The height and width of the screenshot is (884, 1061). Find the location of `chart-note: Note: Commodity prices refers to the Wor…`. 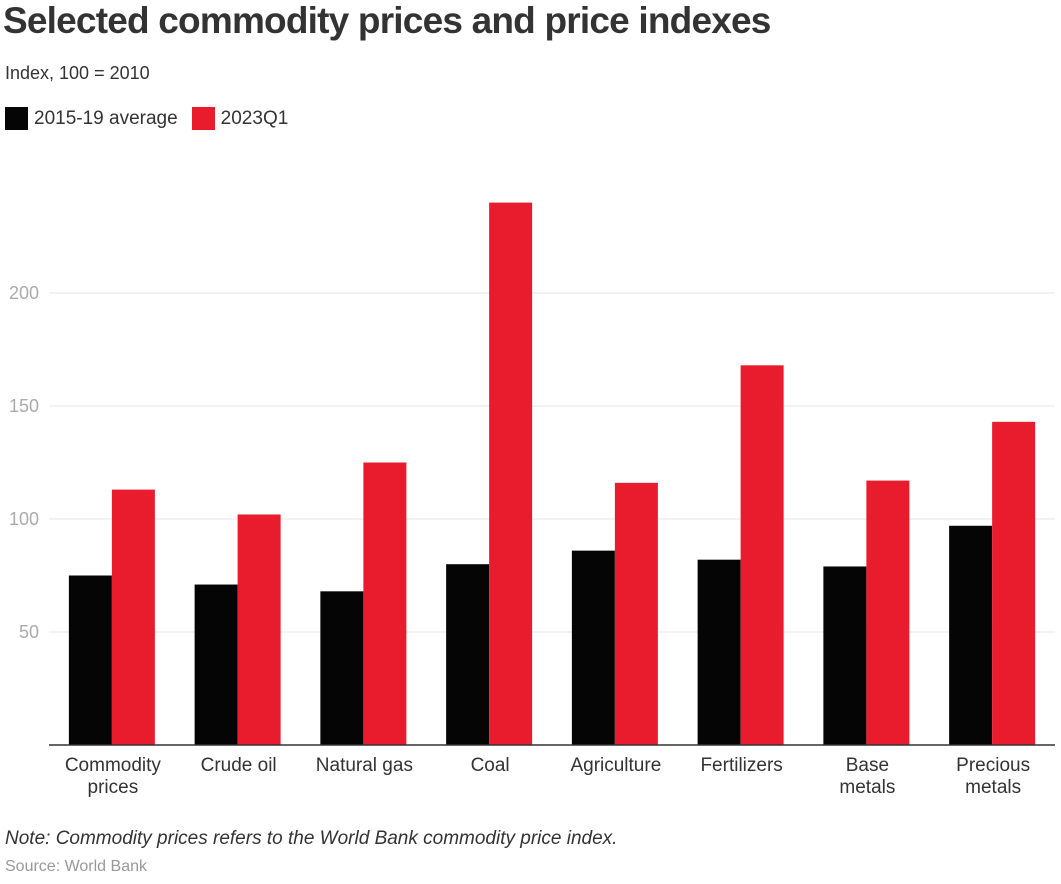

chart-note: Note: Commodity prices refers to the Wor… is located at coordinates (311, 838).